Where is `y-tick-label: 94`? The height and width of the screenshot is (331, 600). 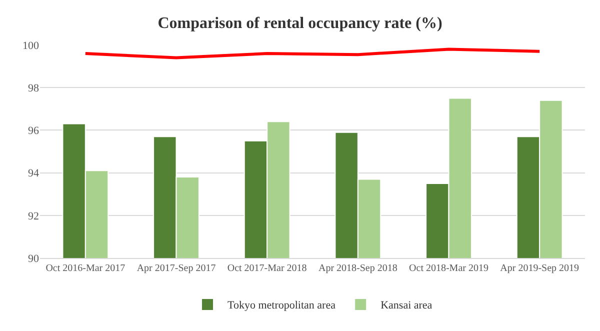
y-tick-label: 94 is located at coordinates (34, 174).